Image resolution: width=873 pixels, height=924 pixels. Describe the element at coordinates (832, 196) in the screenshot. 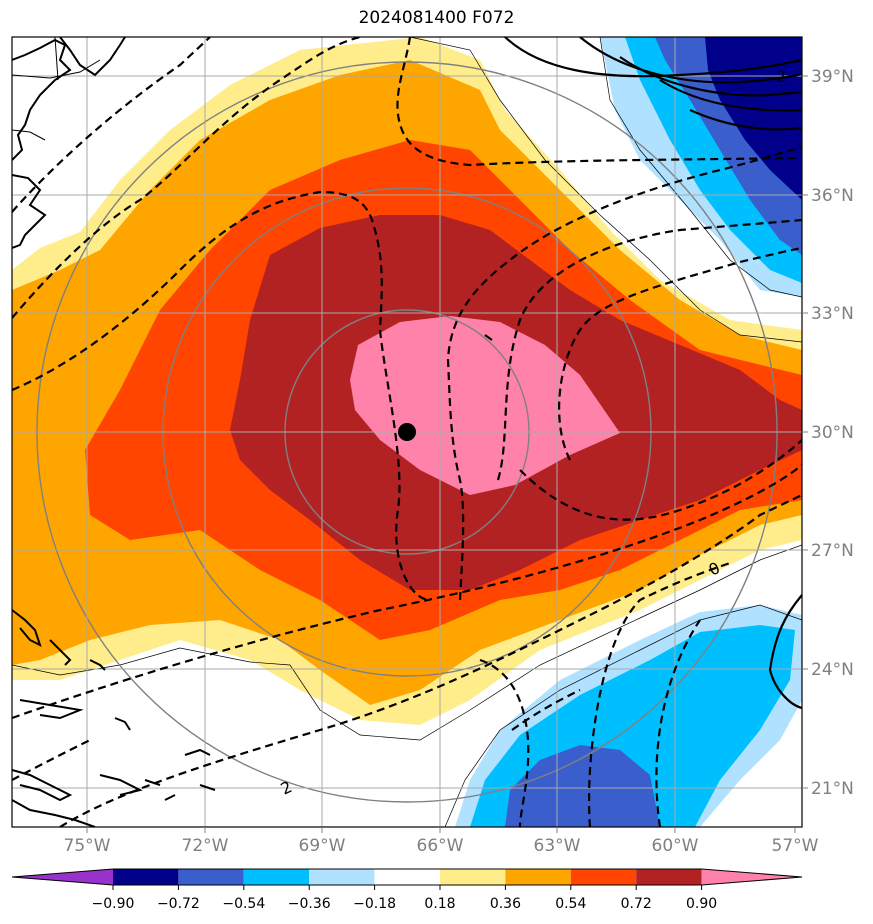

I see `lat-tick-label: 36°N` at that location.